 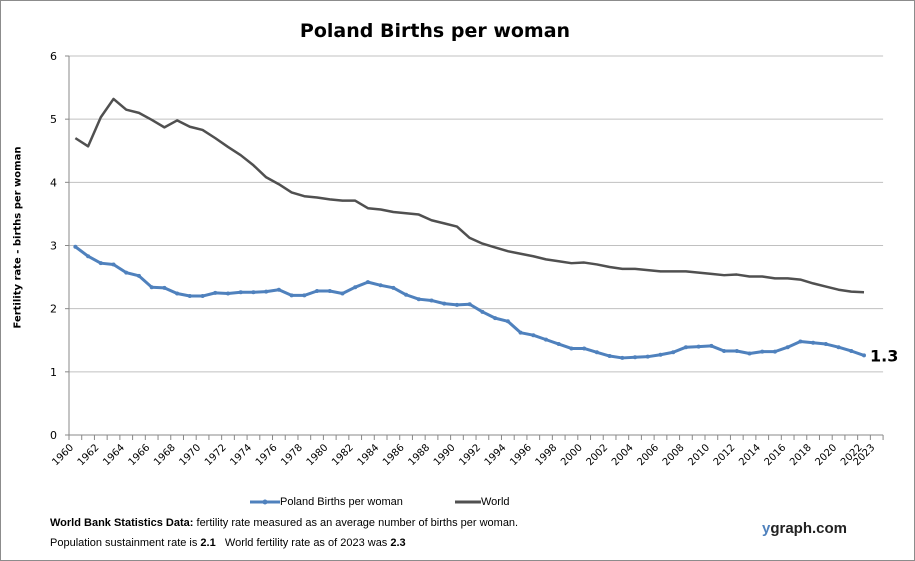 I want to click on x-tick-label: 2020, so click(x=826, y=455).